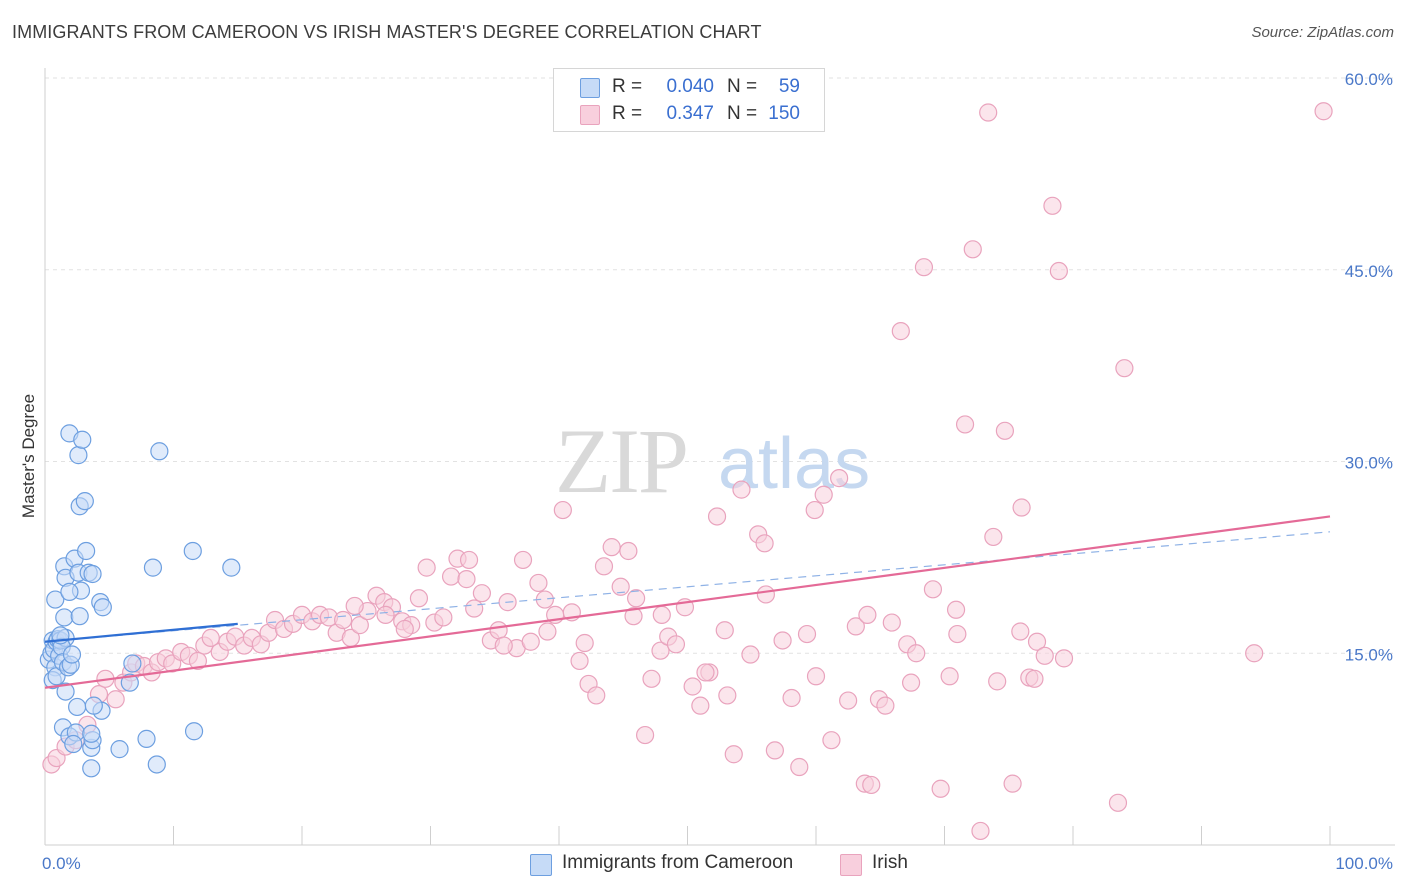  What do you see at coordinates (789, 86) in the screenshot?
I see `legend-n-value: 59` at bounding box center [789, 86].